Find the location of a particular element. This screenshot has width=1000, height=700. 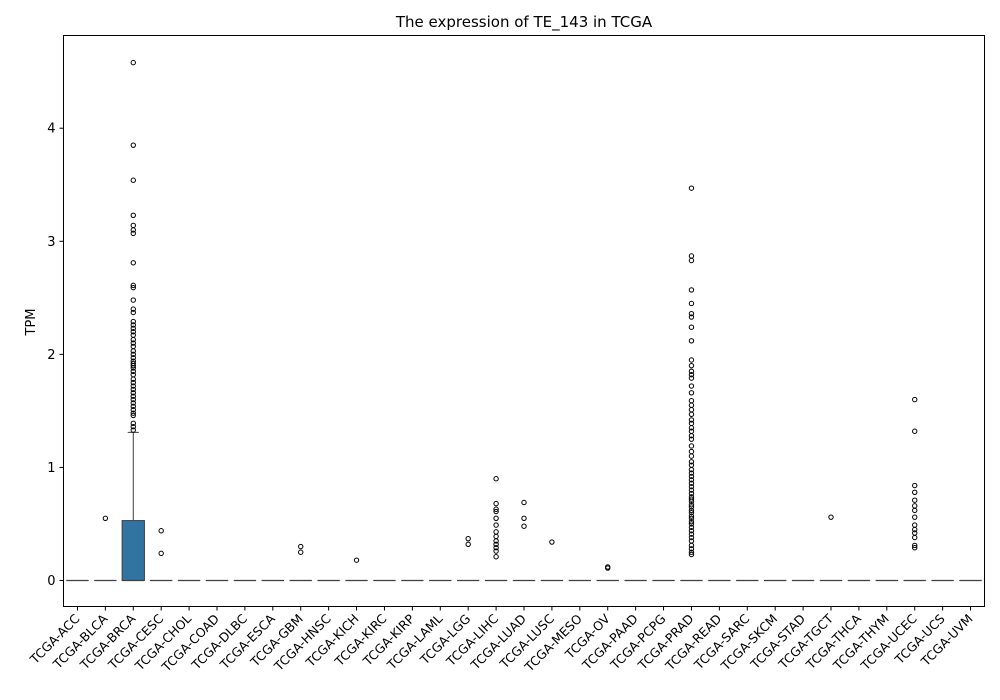

y-tick-label: 4 is located at coordinates (51, 129).